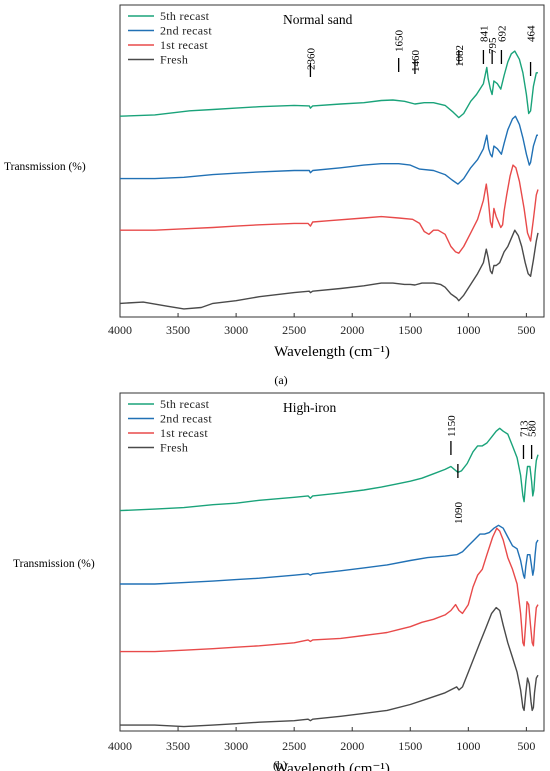 Image resolution: width=550 pixels, height=771 pixels. Describe the element at coordinates (524, 428) in the screenshot. I see `peak-label-713: 713` at that location.